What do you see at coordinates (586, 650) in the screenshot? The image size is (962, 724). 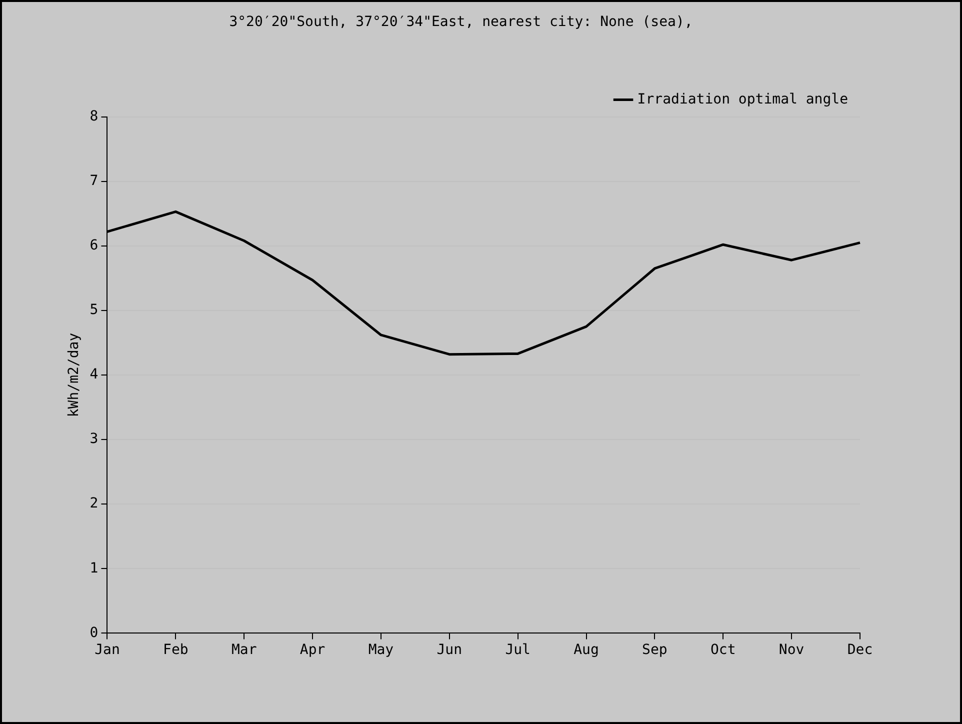 I see `x-tick-label: Aug` at bounding box center [586, 650].